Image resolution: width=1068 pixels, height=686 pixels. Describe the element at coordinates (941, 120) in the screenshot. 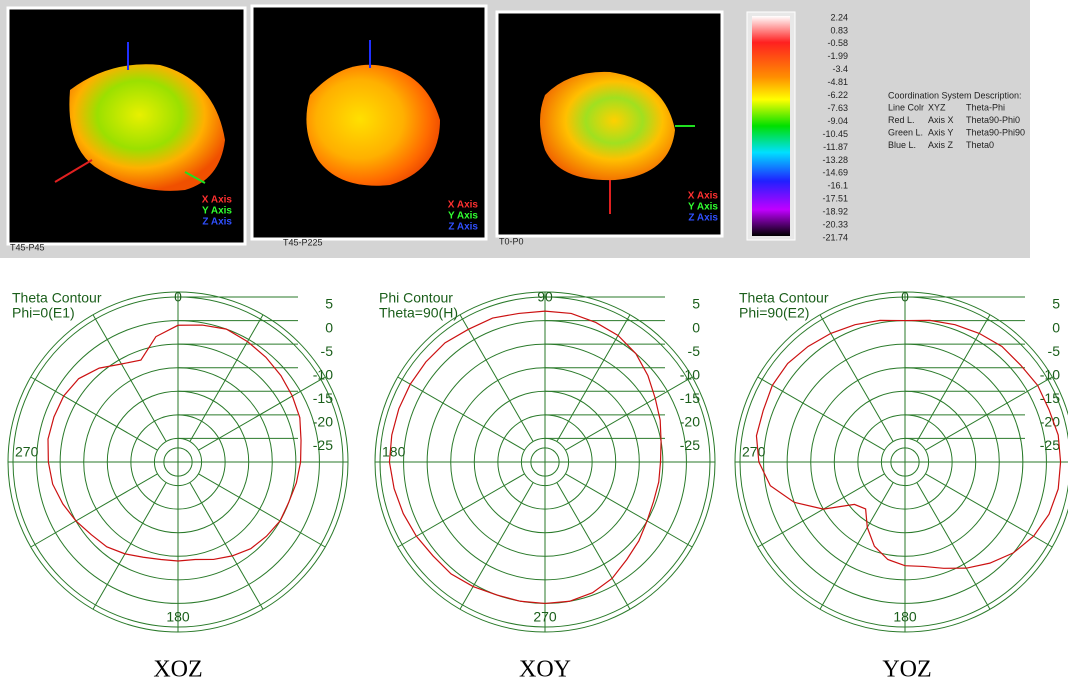

I see `legend-cell: Axis X` at that location.